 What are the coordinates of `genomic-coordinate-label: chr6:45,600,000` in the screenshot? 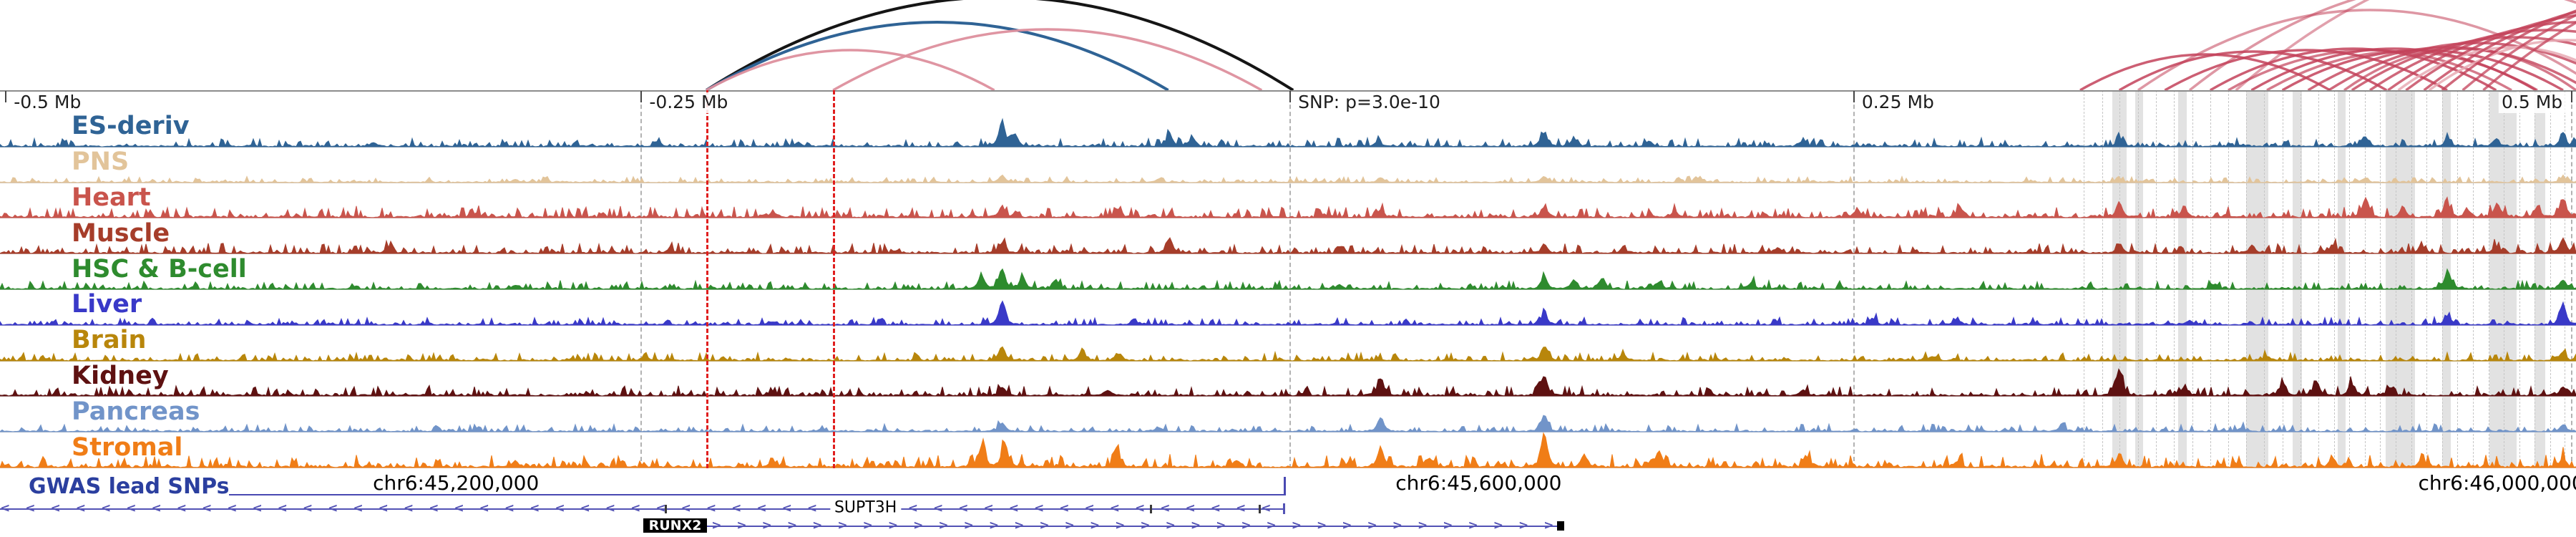 It's located at (1478, 483).